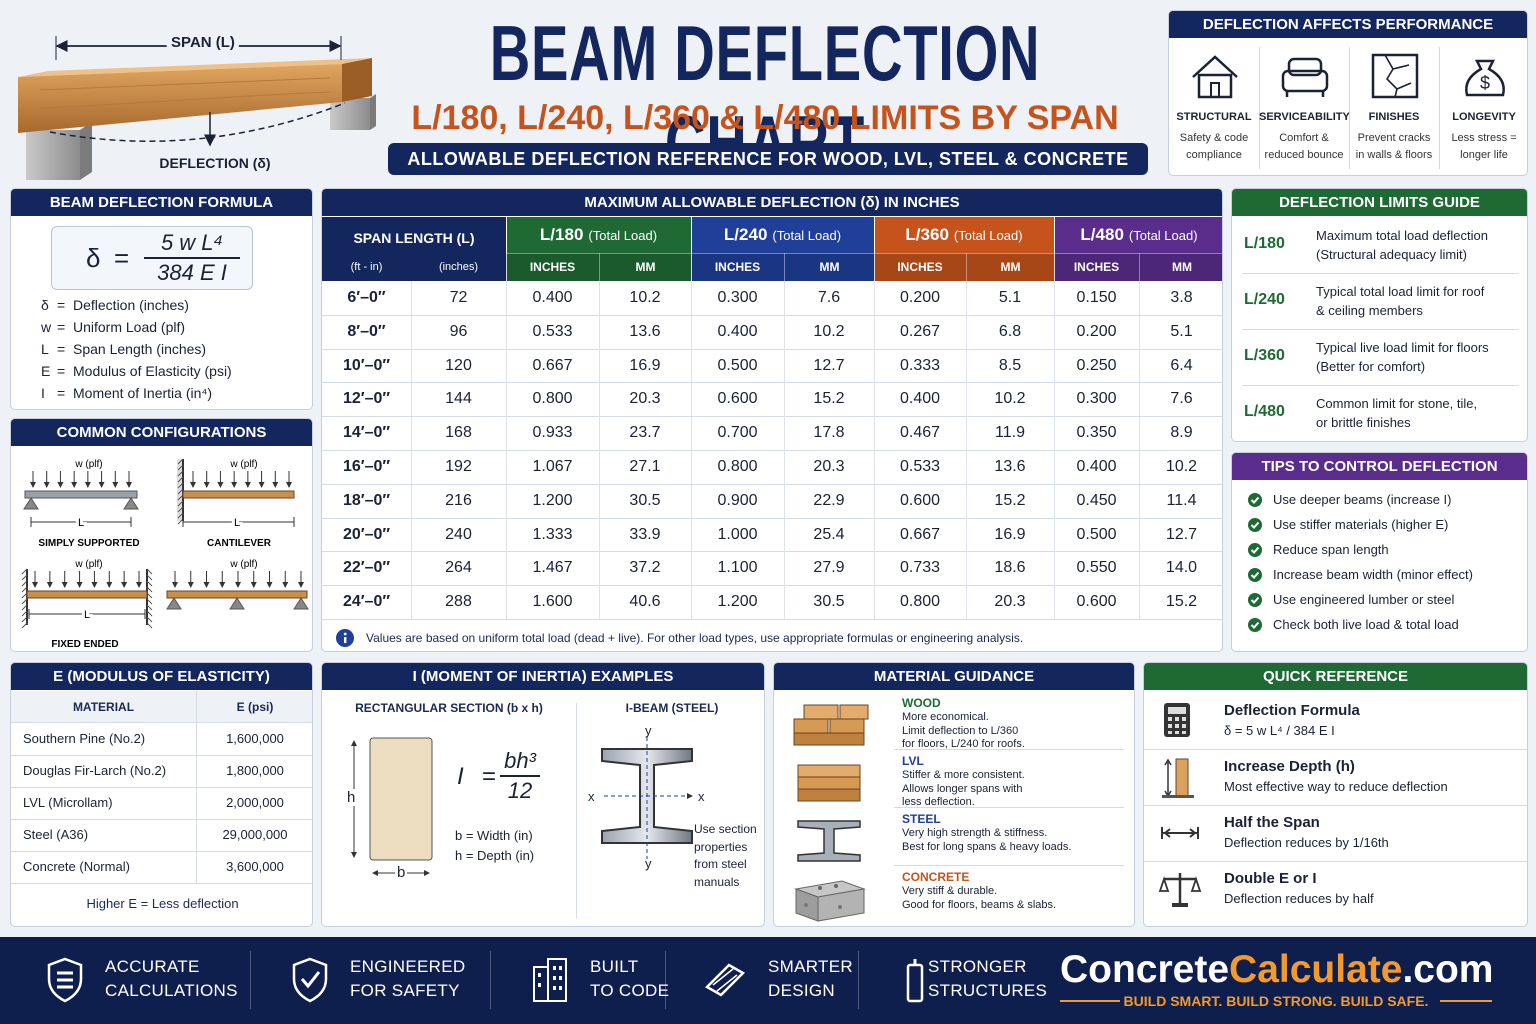 The image size is (1536, 1024). I want to click on value-cell: 0.300, so click(1096, 399).